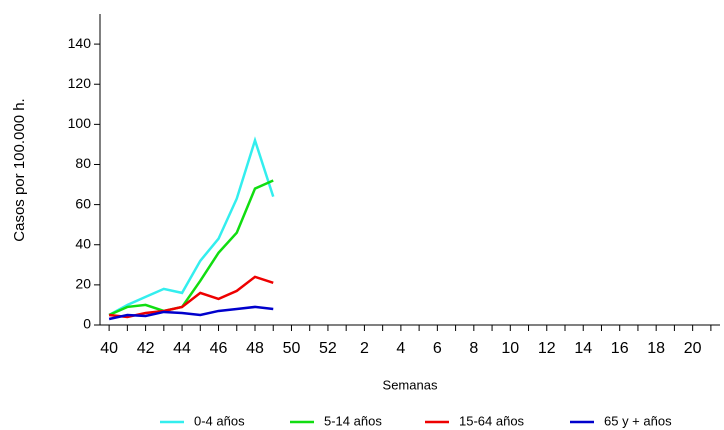 Image resolution: width=724 pixels, height=430 pixels. Describe the element at coordinates (693, 348) in the screenshot. I see `x-tick-label: 20` at that location.